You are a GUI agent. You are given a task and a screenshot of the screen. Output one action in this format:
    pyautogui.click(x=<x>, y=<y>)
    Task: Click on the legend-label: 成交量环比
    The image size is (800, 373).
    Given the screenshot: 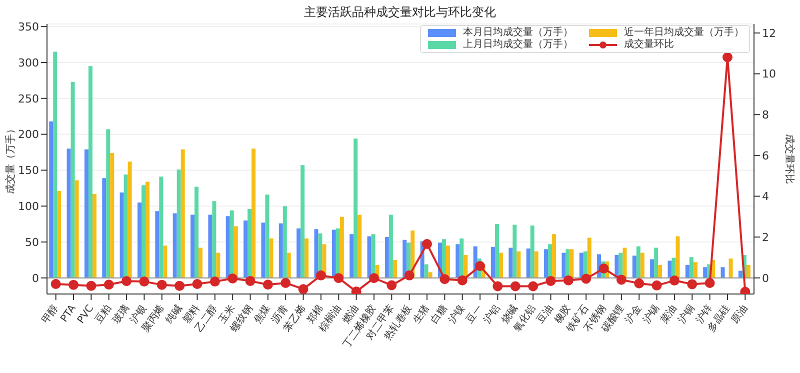 What is the action you would take?
    pyautogui.click(x=649, y=45)
    